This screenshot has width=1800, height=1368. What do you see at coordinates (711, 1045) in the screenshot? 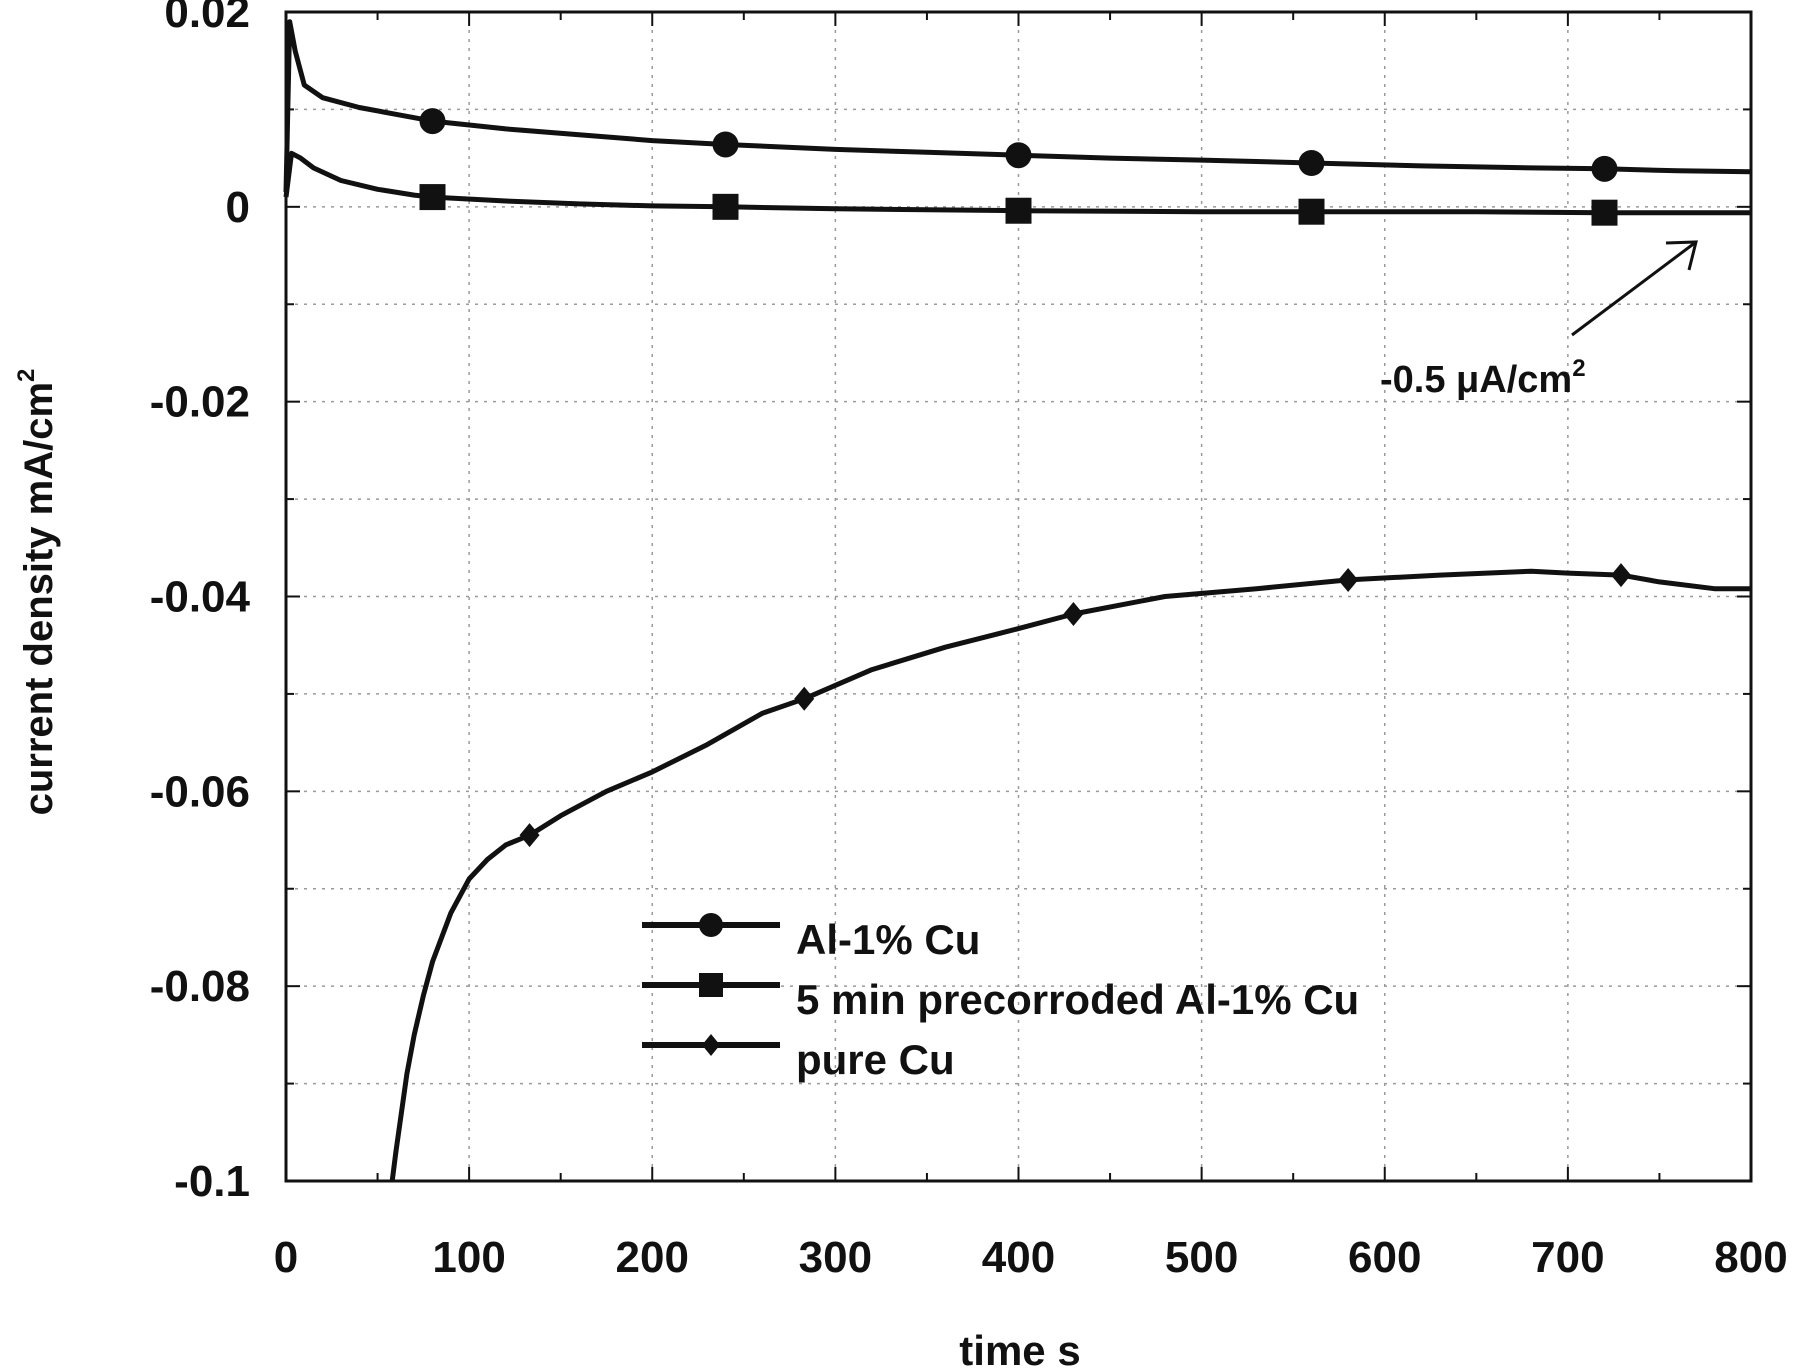
I see `legend-marker-diamond` at bounding box center [711, 1045].